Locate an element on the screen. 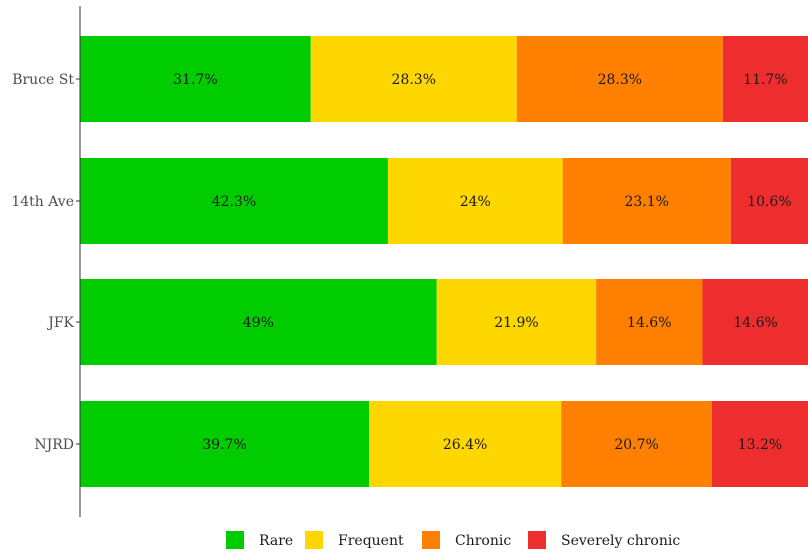  legend-swatch-severely-chronic is located at coordinates (537, 540).